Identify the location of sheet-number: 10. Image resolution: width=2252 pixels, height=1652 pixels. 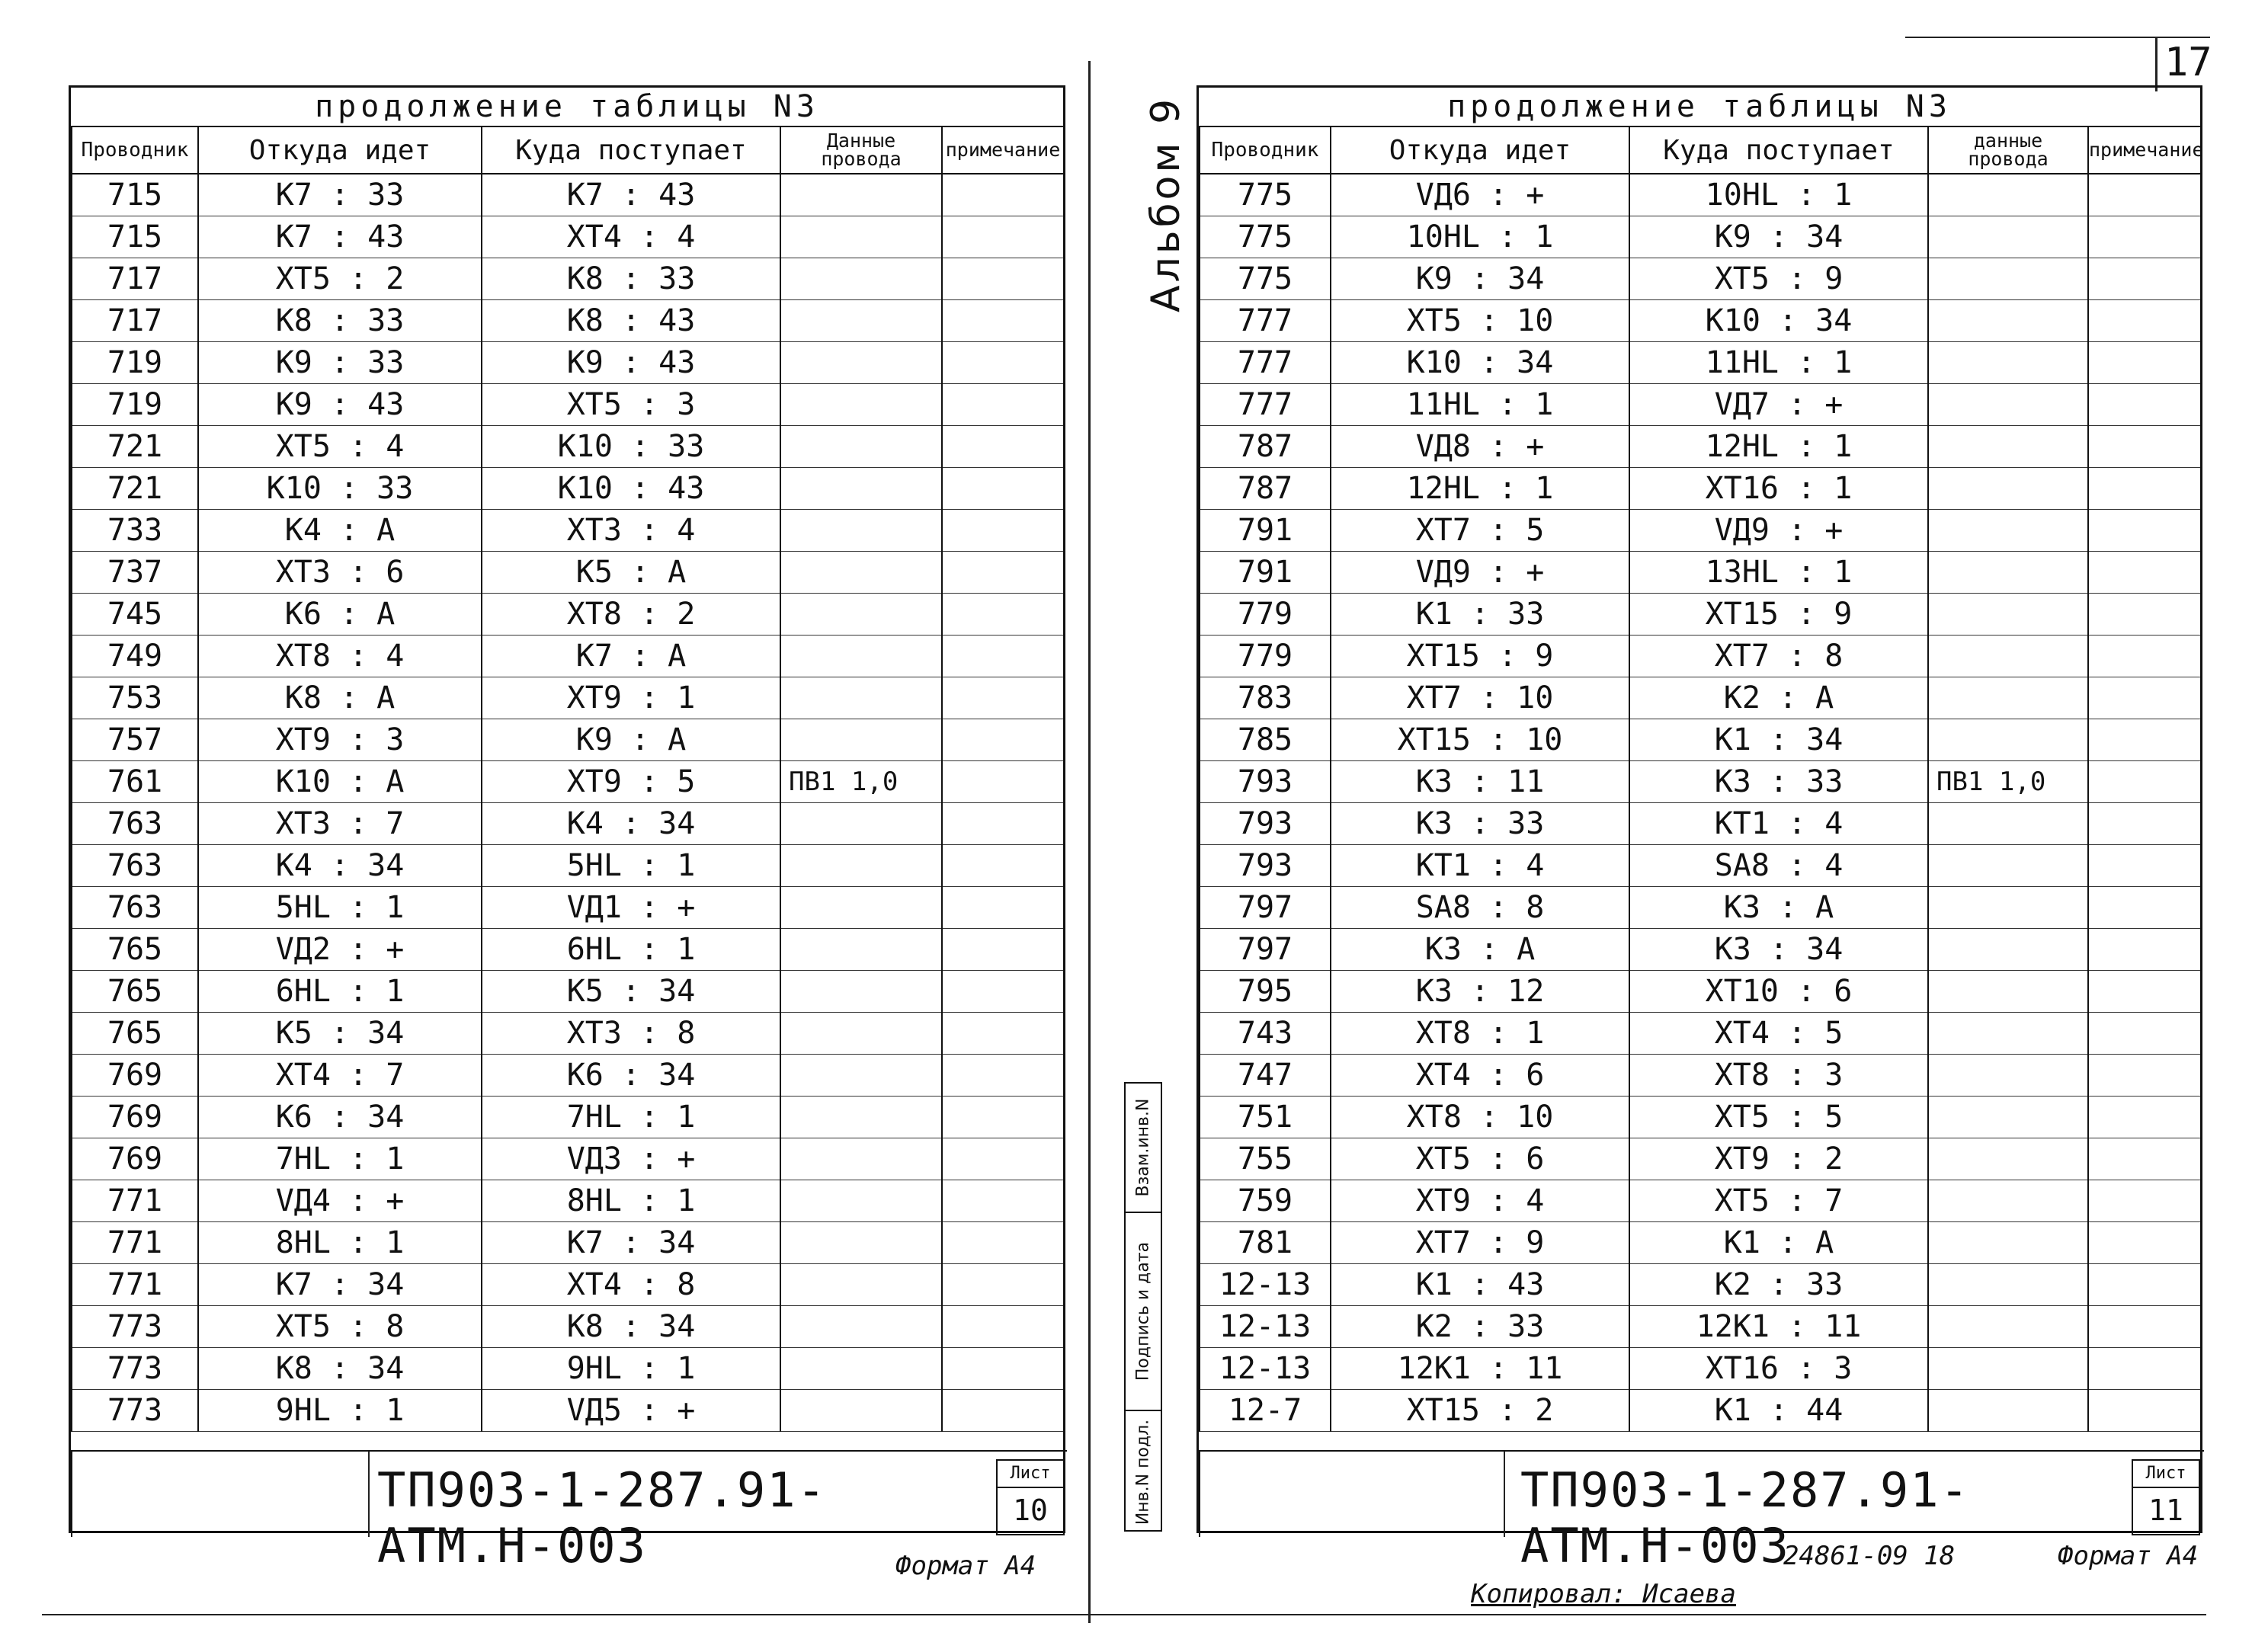
(1030, 1510).